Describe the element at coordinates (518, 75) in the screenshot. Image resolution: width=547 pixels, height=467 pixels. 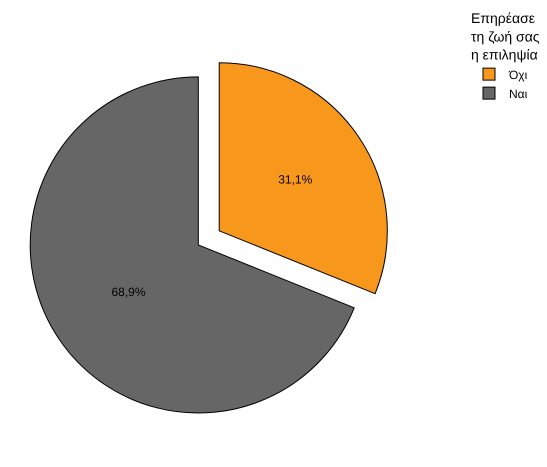
I see `legend-label: Όχι` at that location.